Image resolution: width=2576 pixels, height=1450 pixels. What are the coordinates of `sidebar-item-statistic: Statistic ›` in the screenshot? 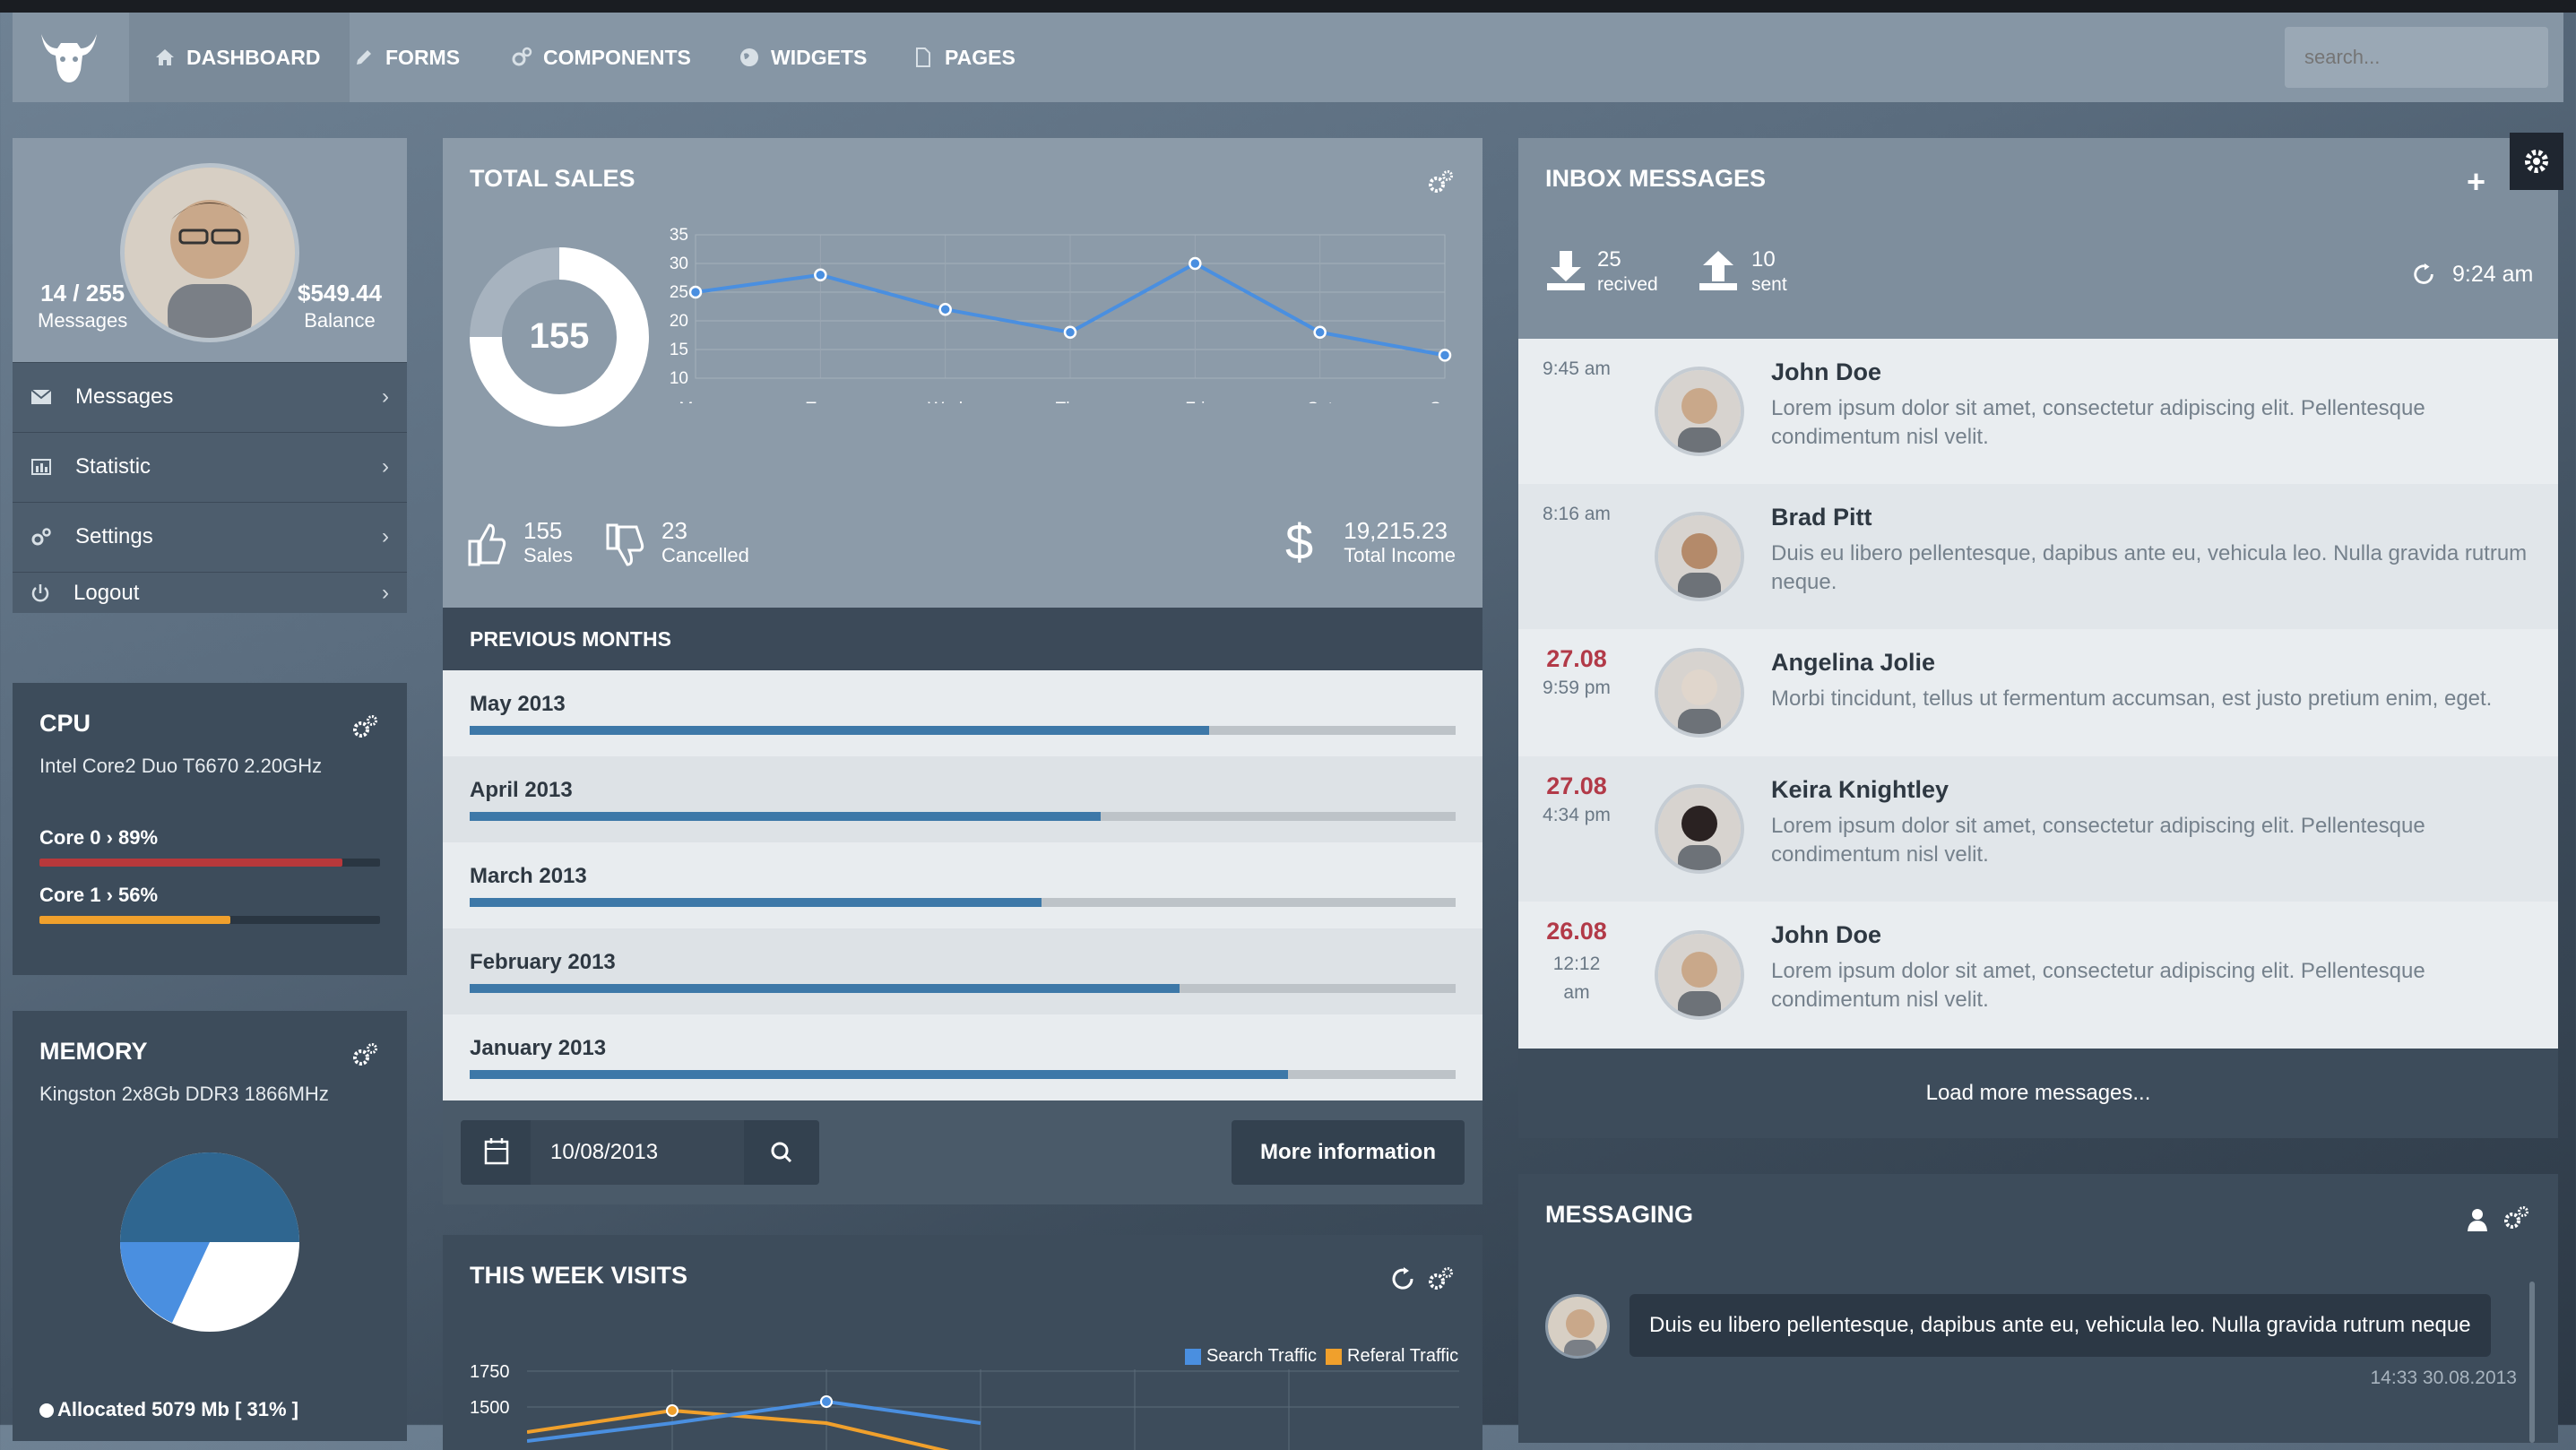 It's located at (210, 466).